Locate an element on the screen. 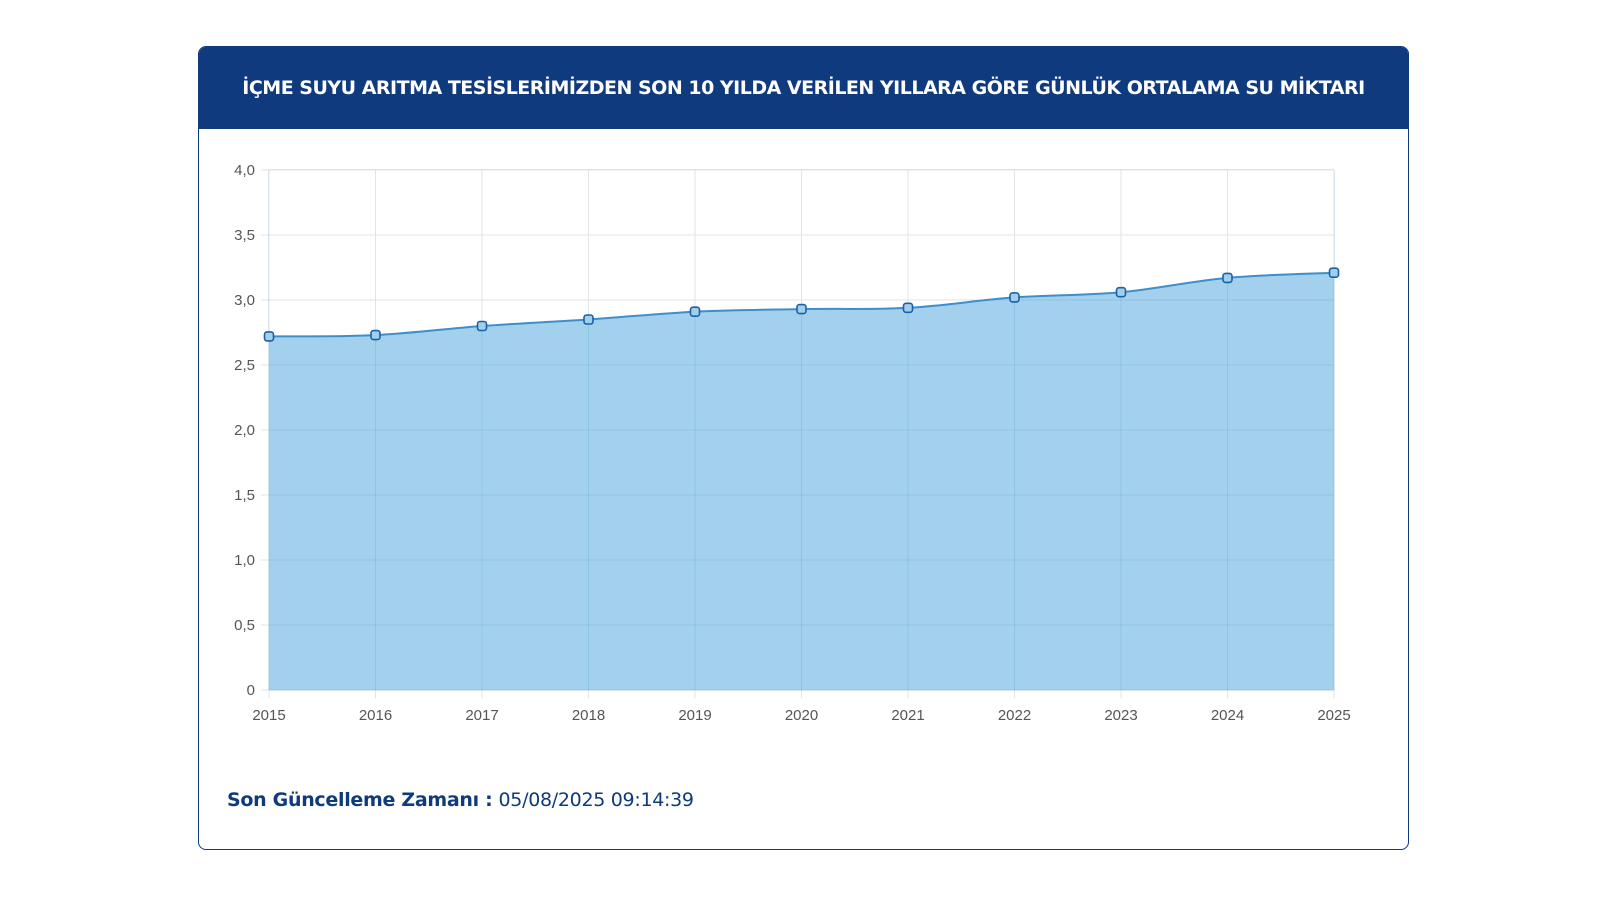 This screenshot has width=1600, height=900. y-tick-label: 3,0 is located at coordinates (244, 300).